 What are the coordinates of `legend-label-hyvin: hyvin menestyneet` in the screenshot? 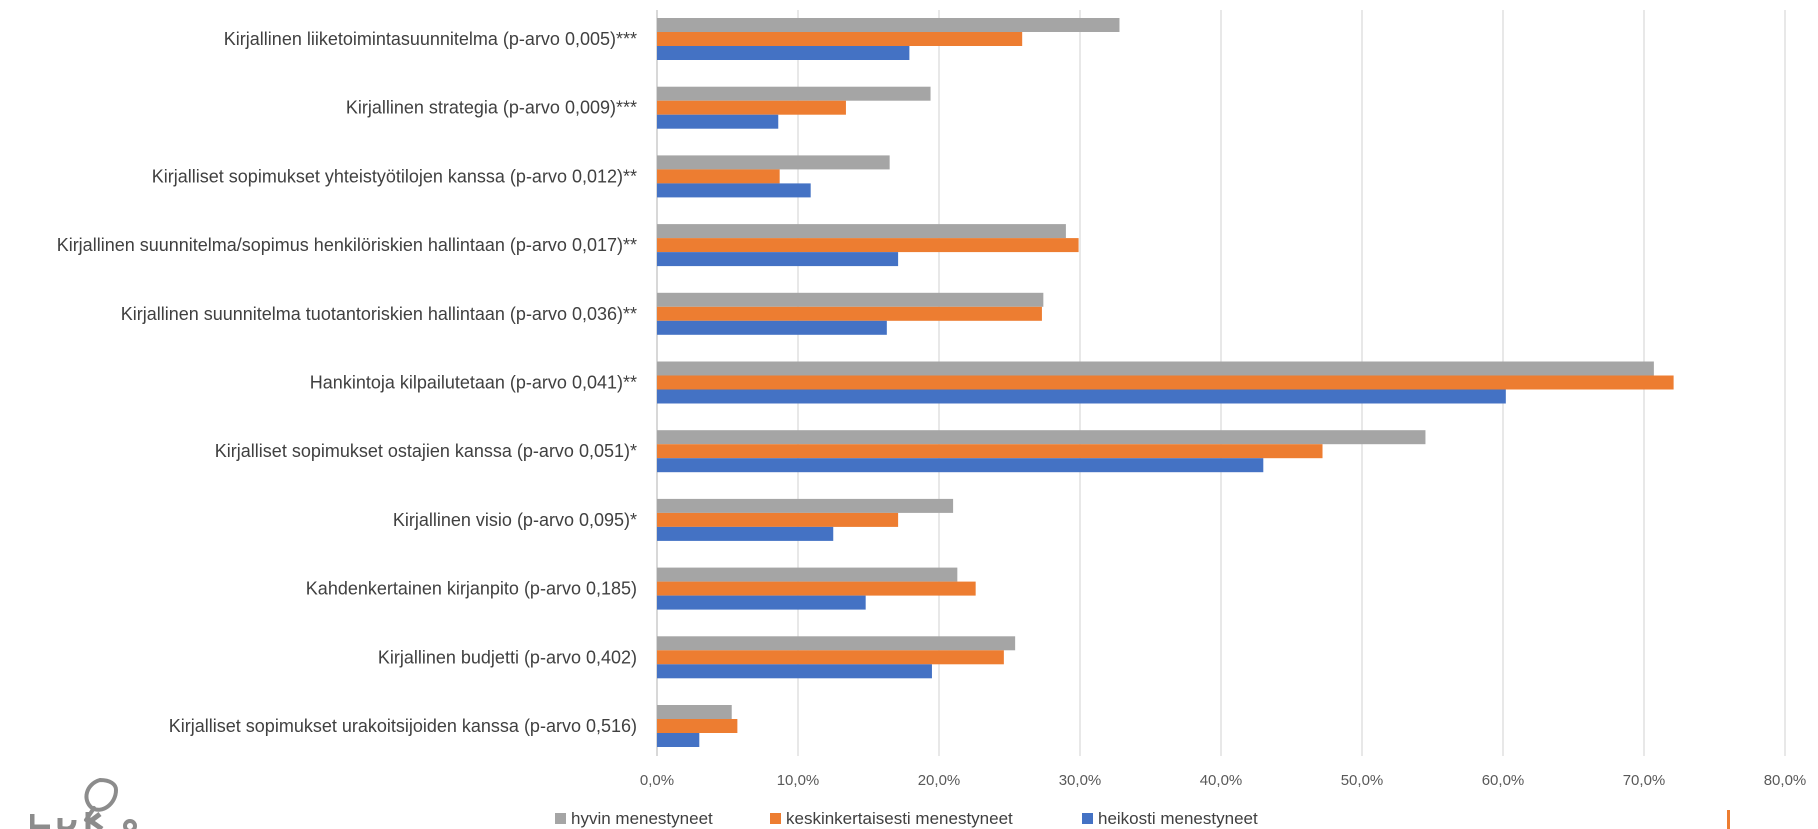 It's located at (642, 818).